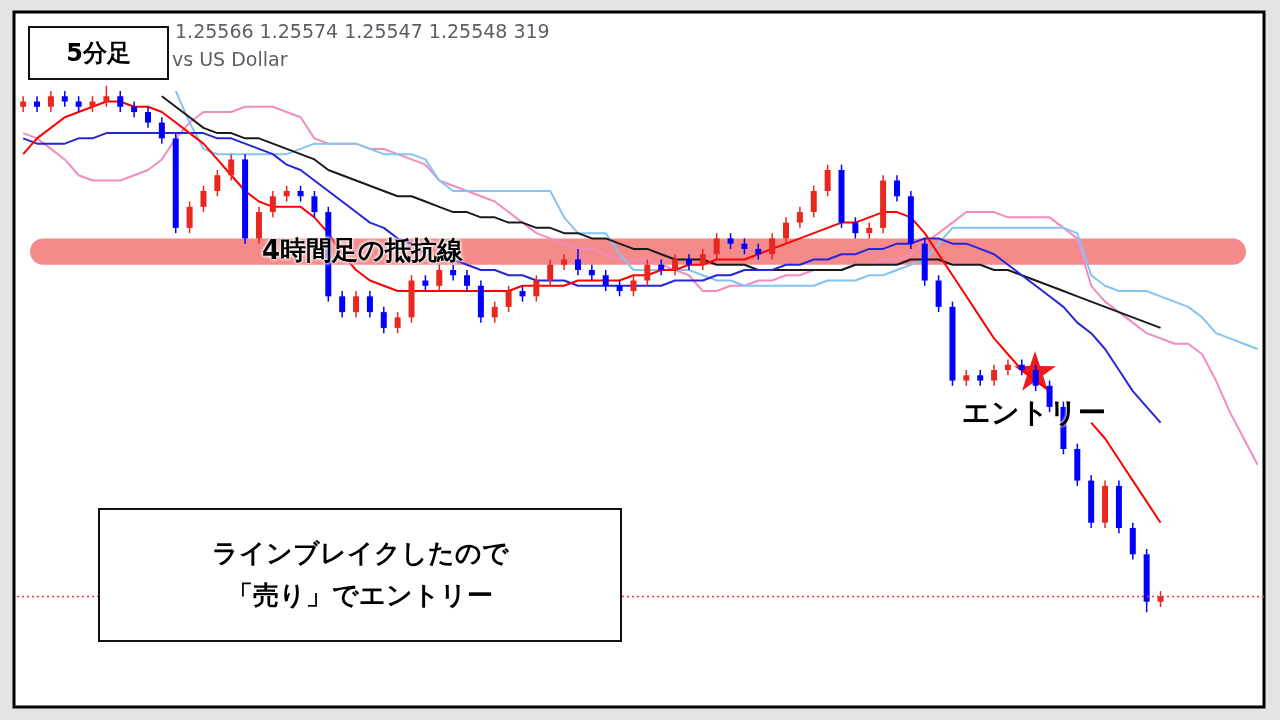  I want to click on text-box: ラインブレイクしたので「売り」でエントリー, so click(360, 575).